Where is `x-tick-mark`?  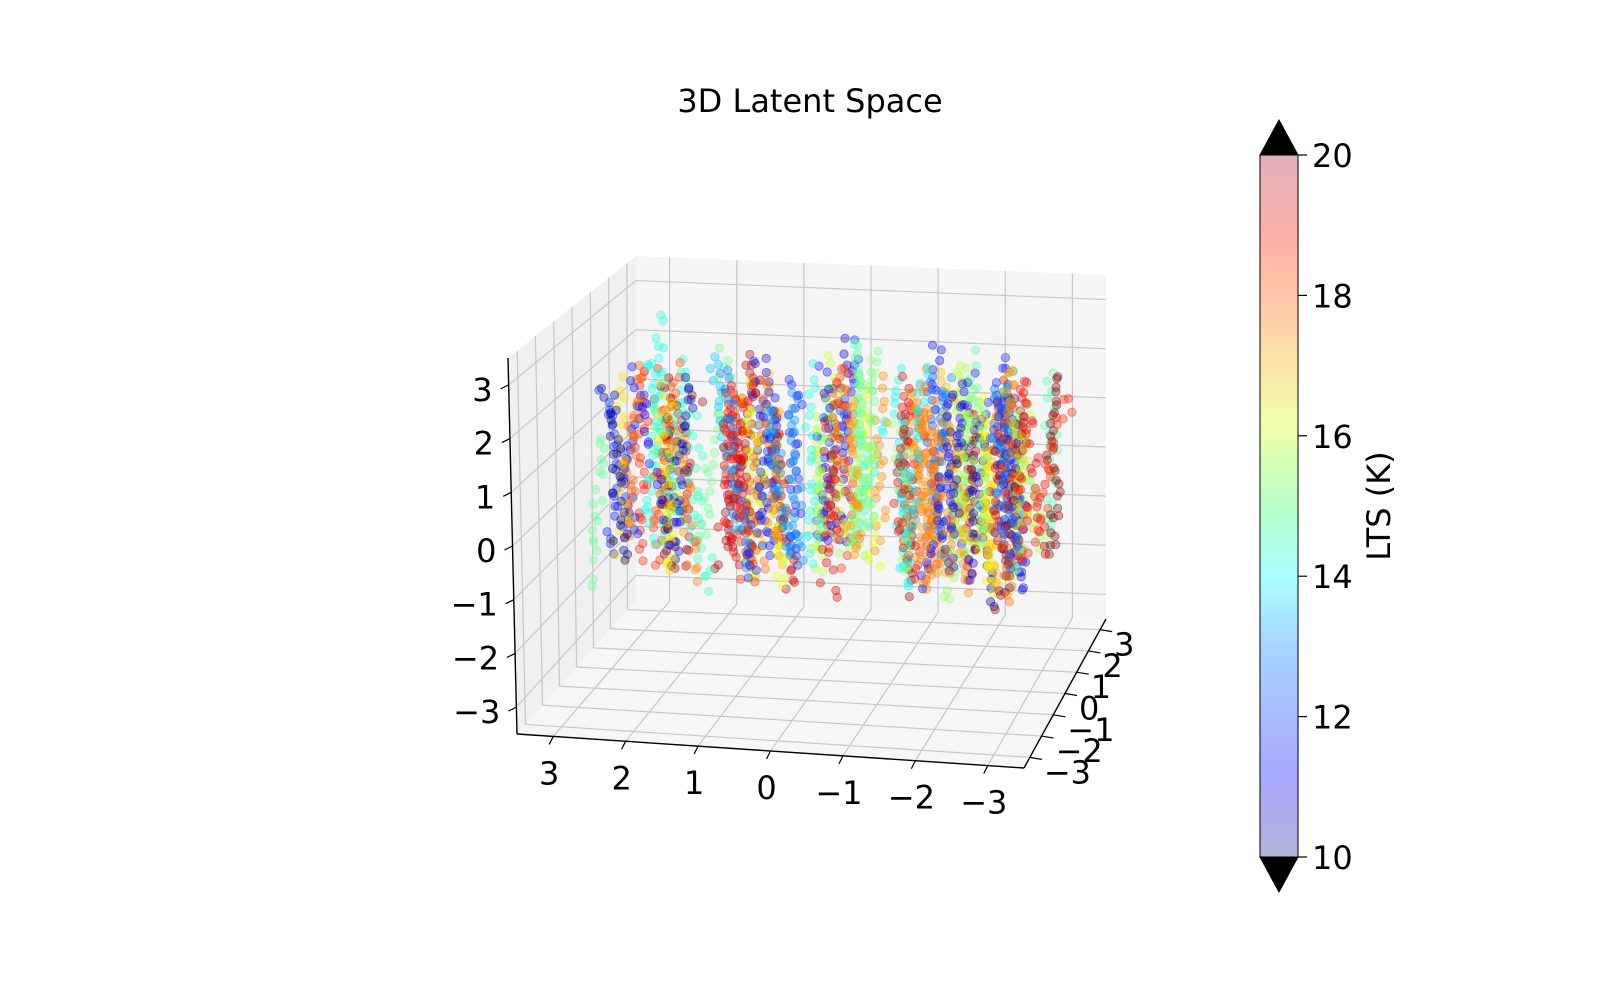
x-tick-mark is located at coordinates (696, 750).